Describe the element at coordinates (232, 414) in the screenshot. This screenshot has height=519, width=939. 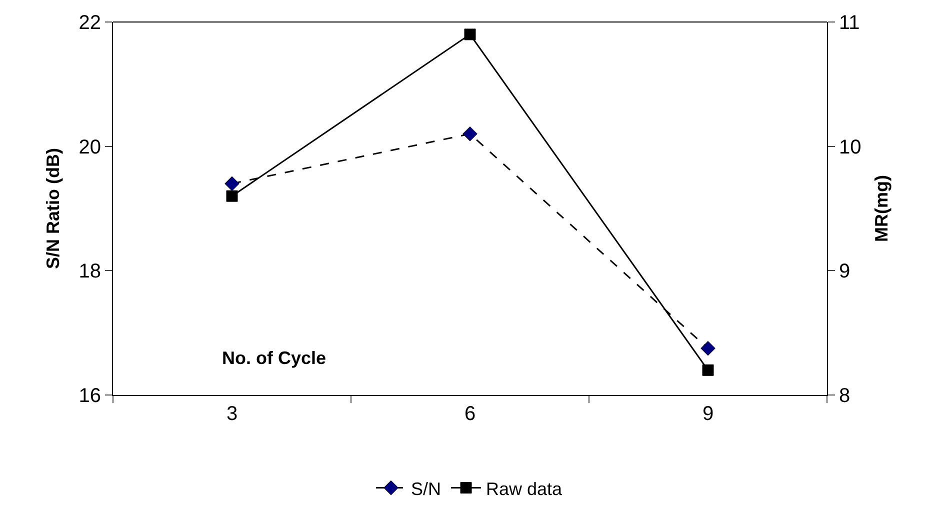
I see `x-tick-label: 3` at that location.